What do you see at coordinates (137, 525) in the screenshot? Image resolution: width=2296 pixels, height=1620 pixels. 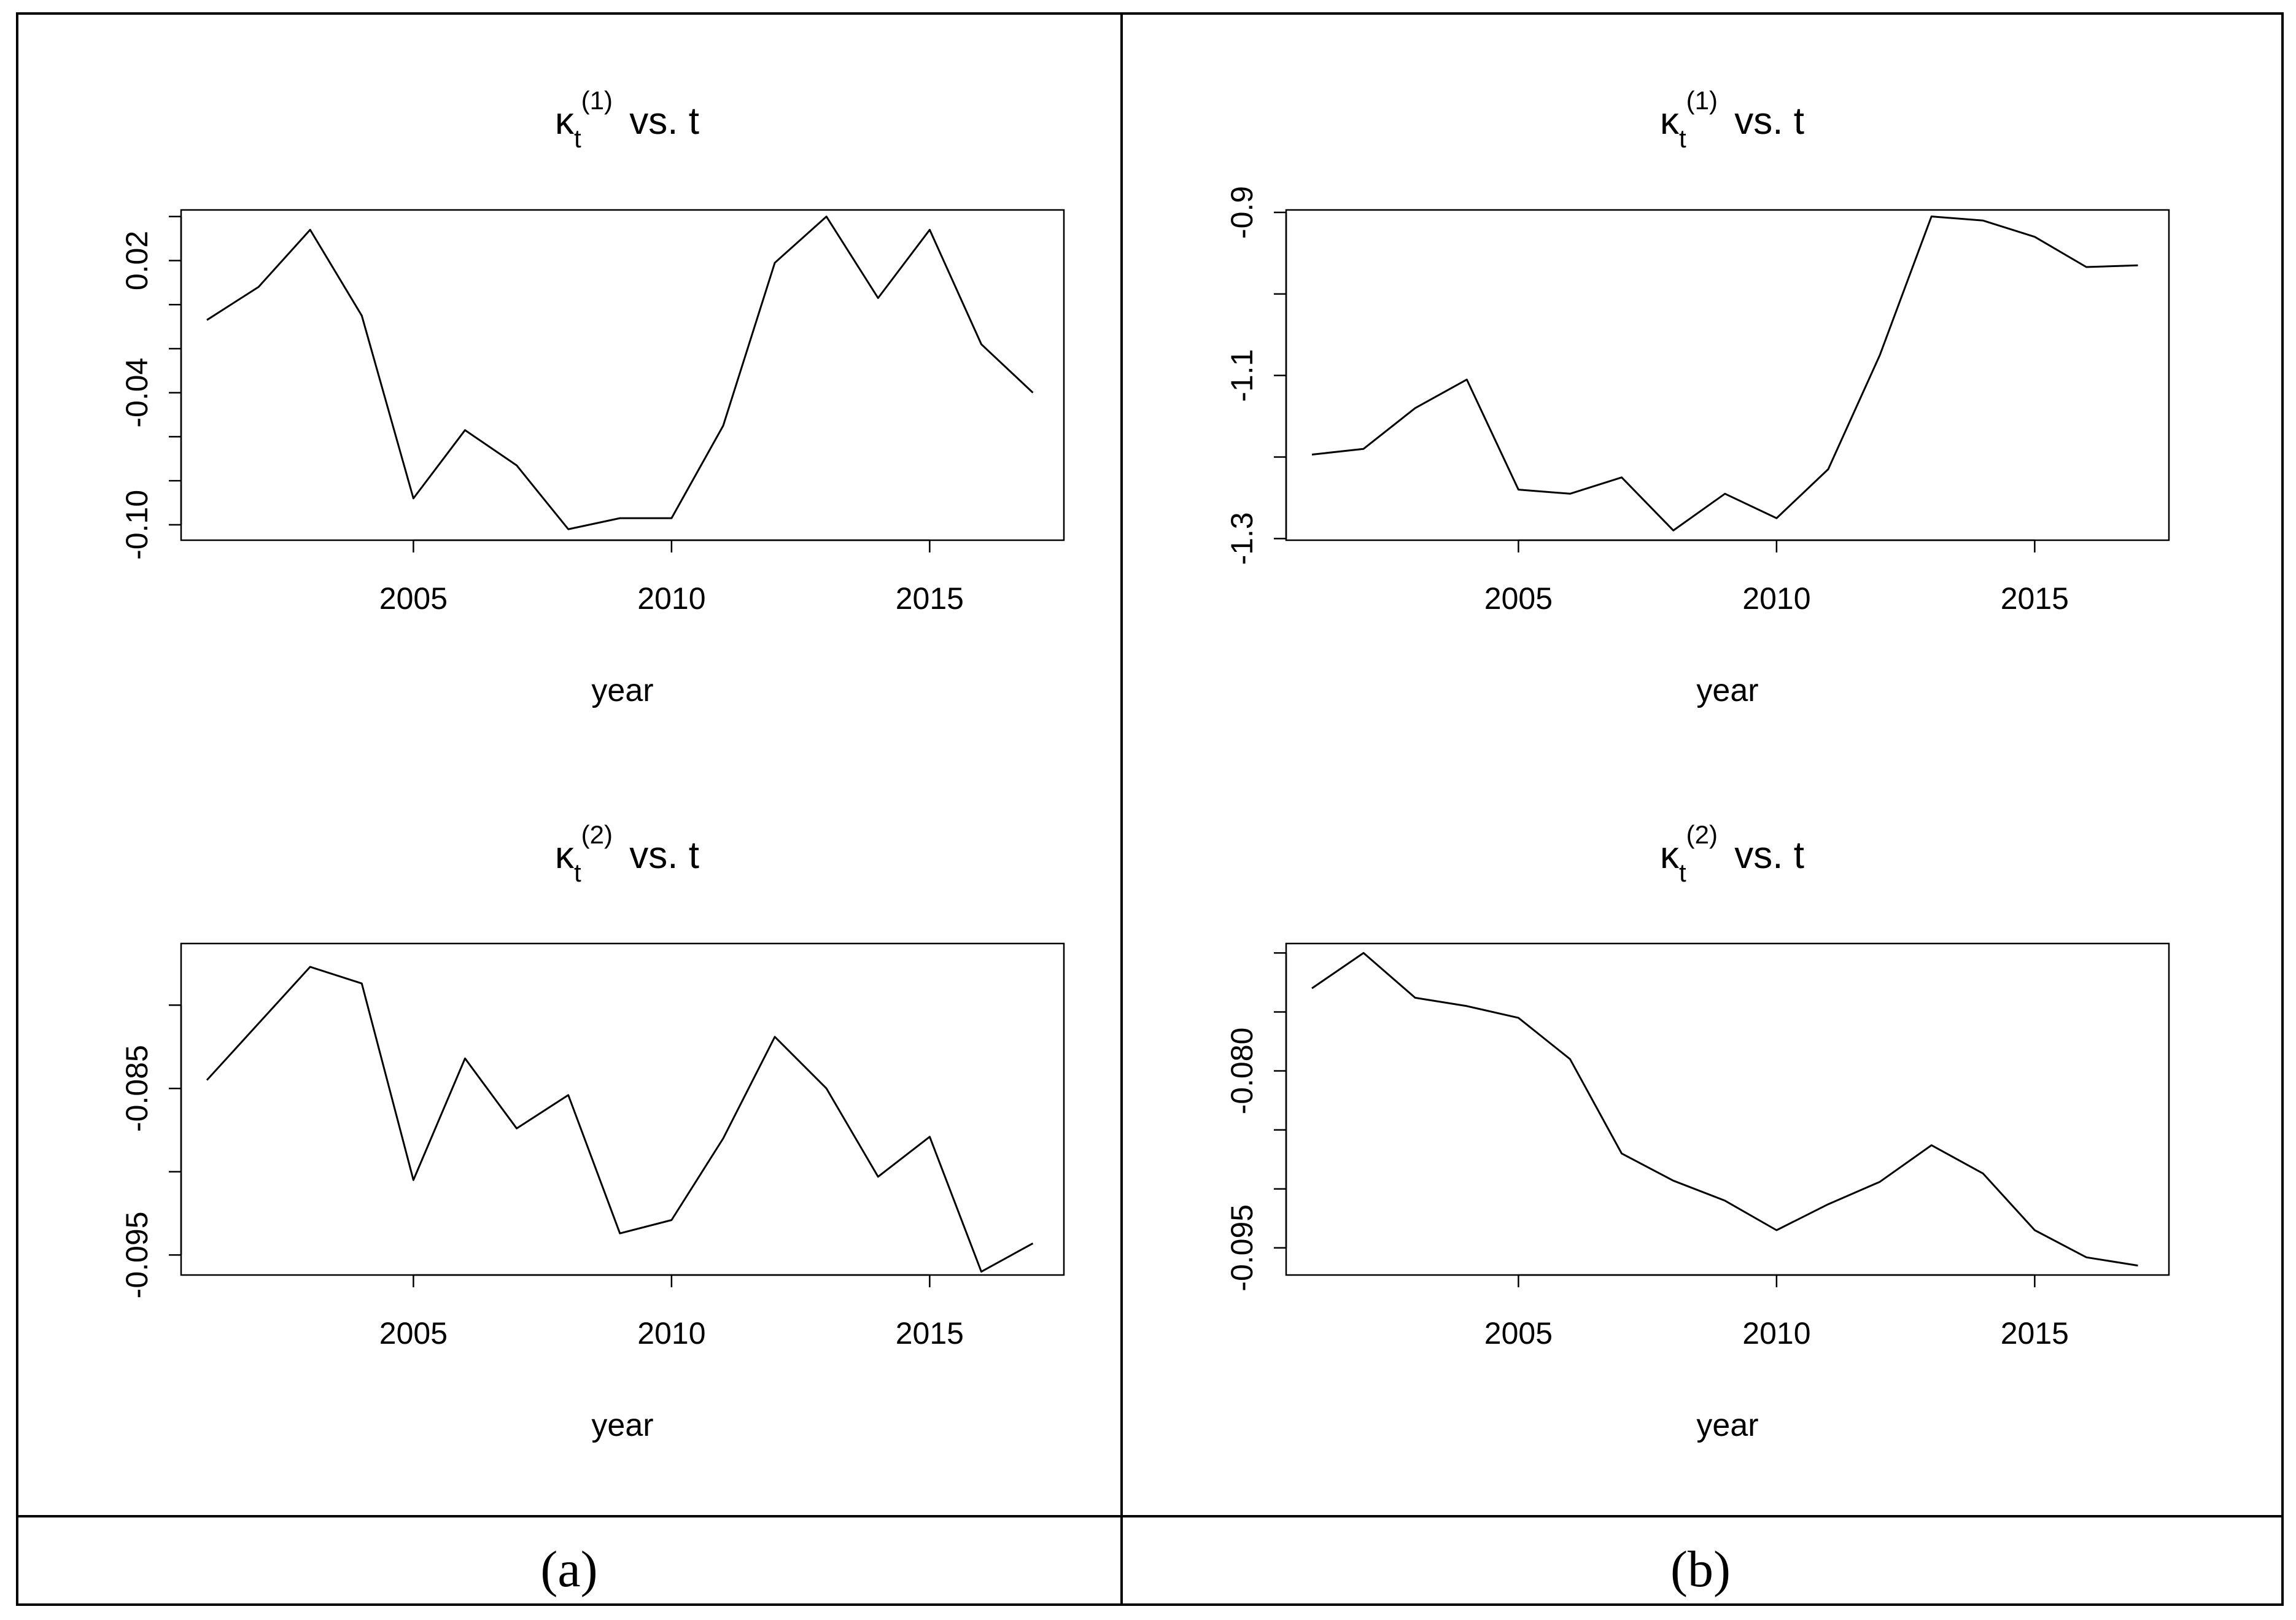 I see `y-tick-label: -0.10` at bounding box center [137, 525].